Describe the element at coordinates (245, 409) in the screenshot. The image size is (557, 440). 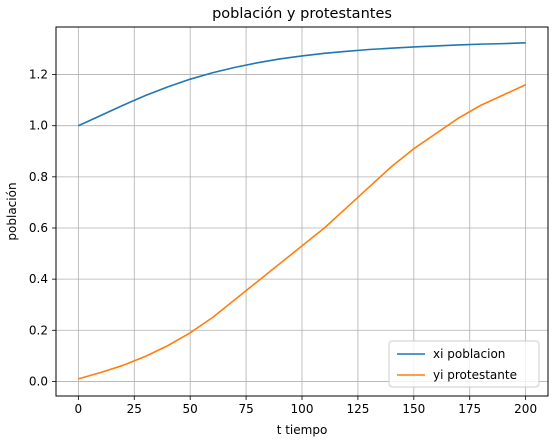
I see `x-tick-label: 75` at that location.